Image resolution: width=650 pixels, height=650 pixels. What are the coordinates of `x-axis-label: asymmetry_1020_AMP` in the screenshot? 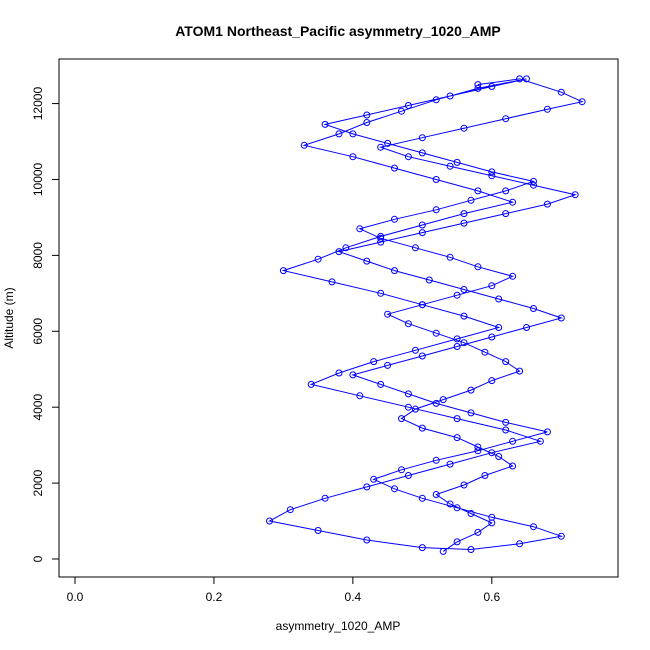 It's located at (338, 626).